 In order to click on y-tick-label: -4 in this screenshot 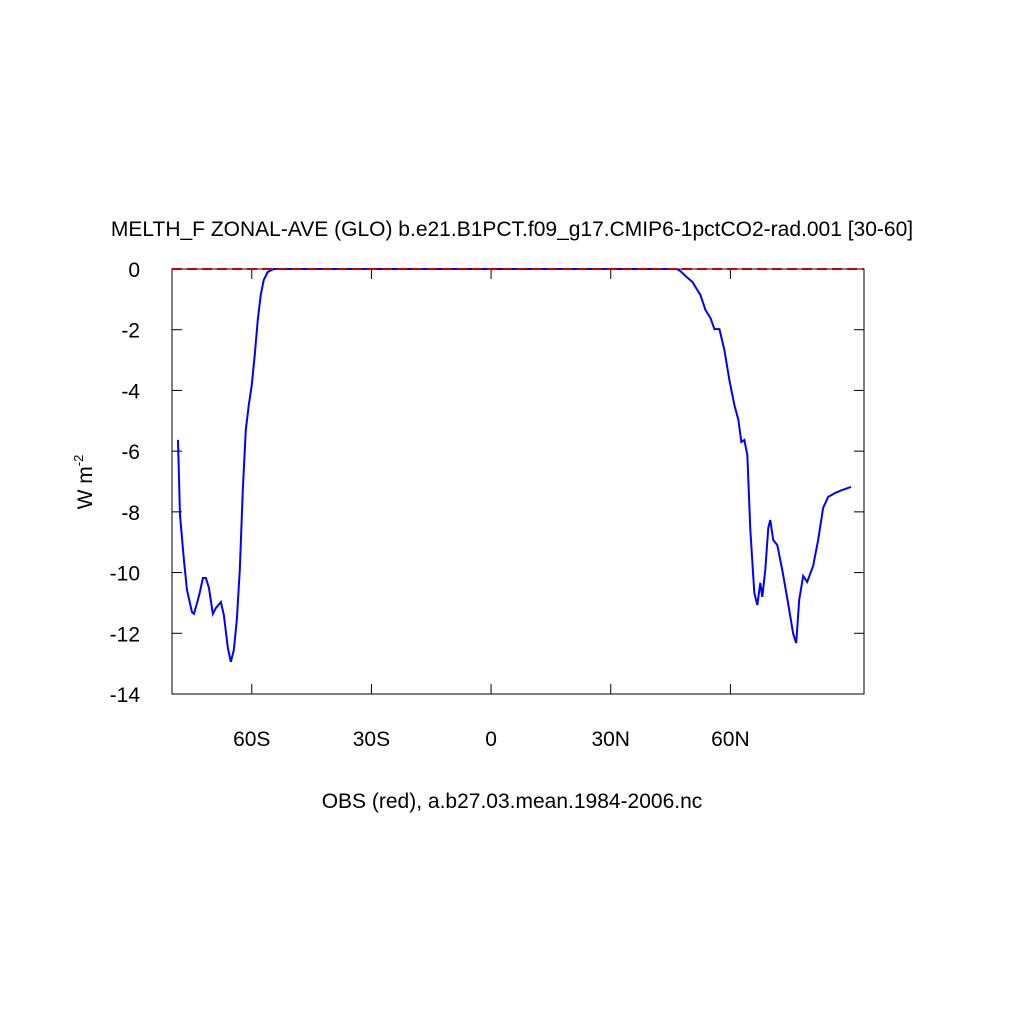, I will do `click(130, 391)`.